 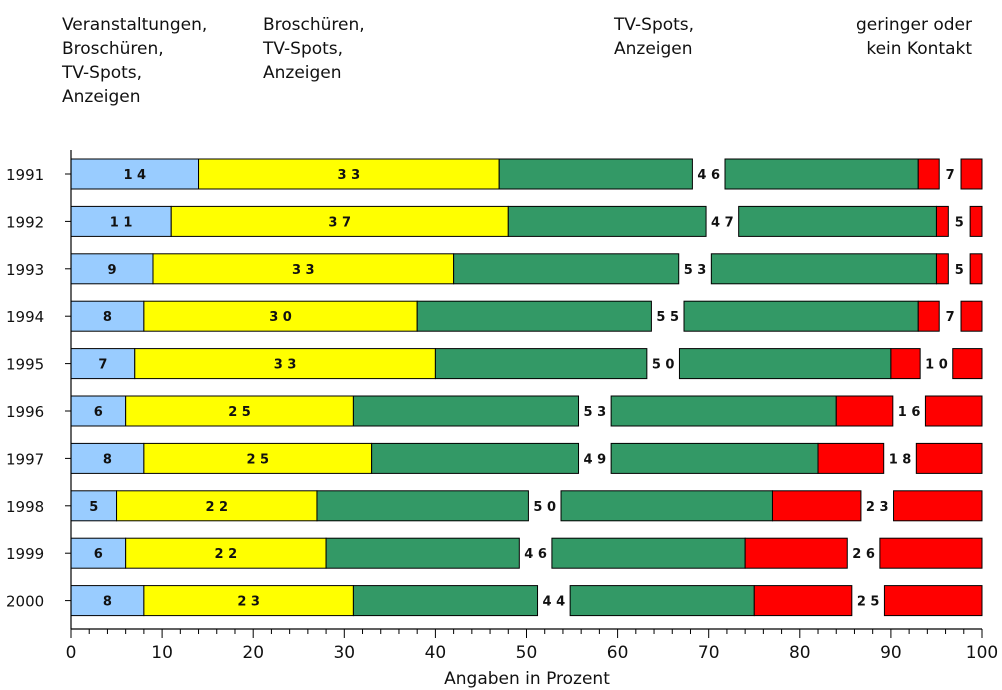 I want to click on y-tick-label: 1991, so click(x=25, y=175).